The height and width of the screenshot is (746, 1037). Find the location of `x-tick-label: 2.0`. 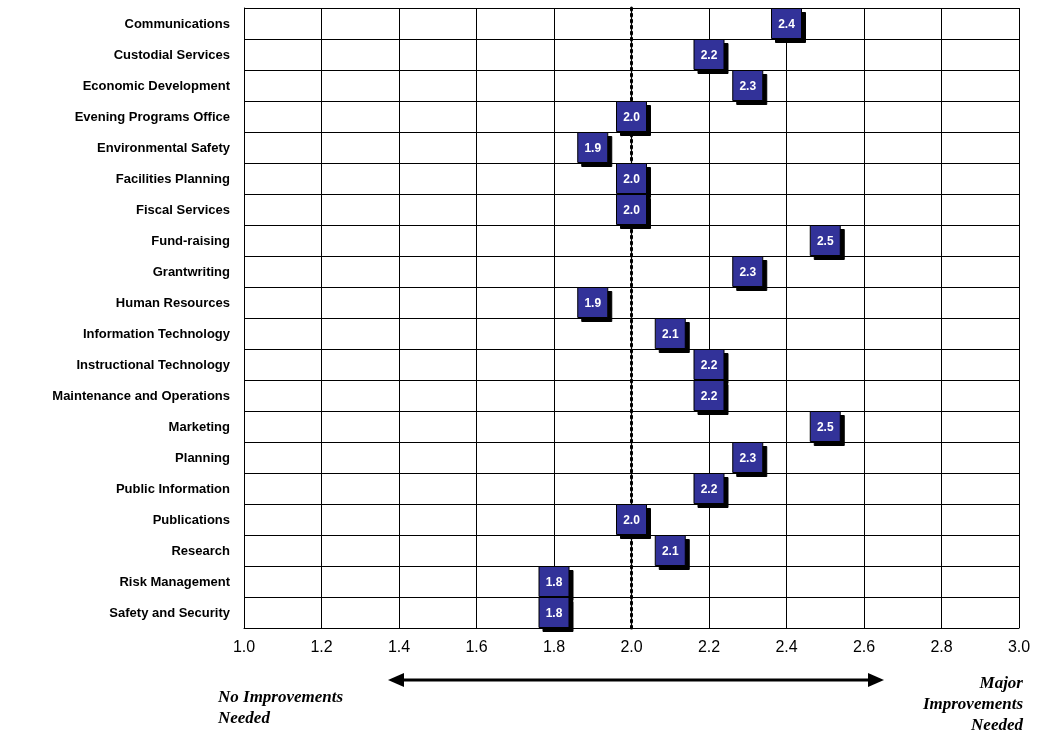

x-tick-label: 2.0 is located at coordinates (631, 646).